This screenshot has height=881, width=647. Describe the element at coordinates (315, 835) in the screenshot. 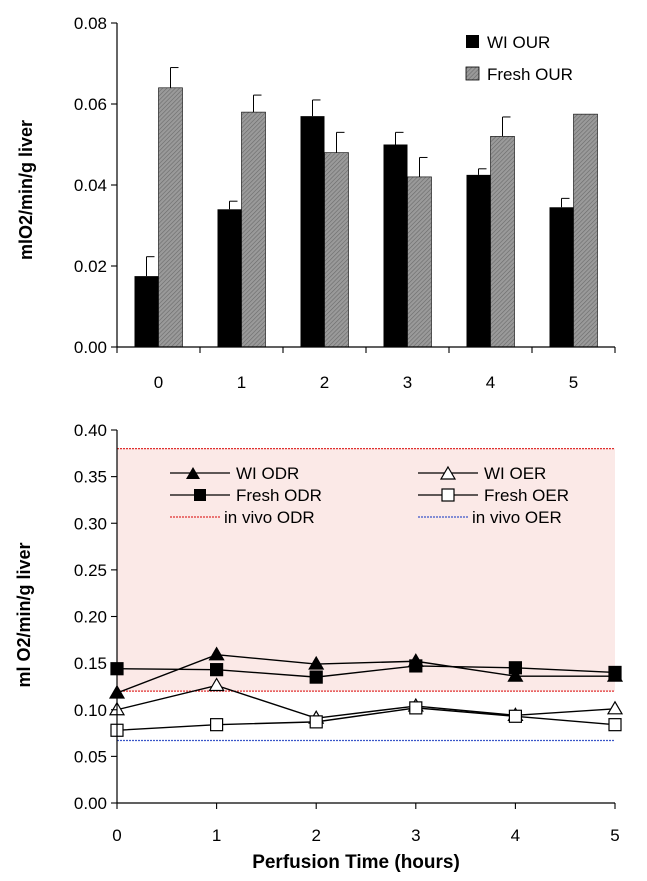

I see `line-chart-x-tick-label: 2` at that location.